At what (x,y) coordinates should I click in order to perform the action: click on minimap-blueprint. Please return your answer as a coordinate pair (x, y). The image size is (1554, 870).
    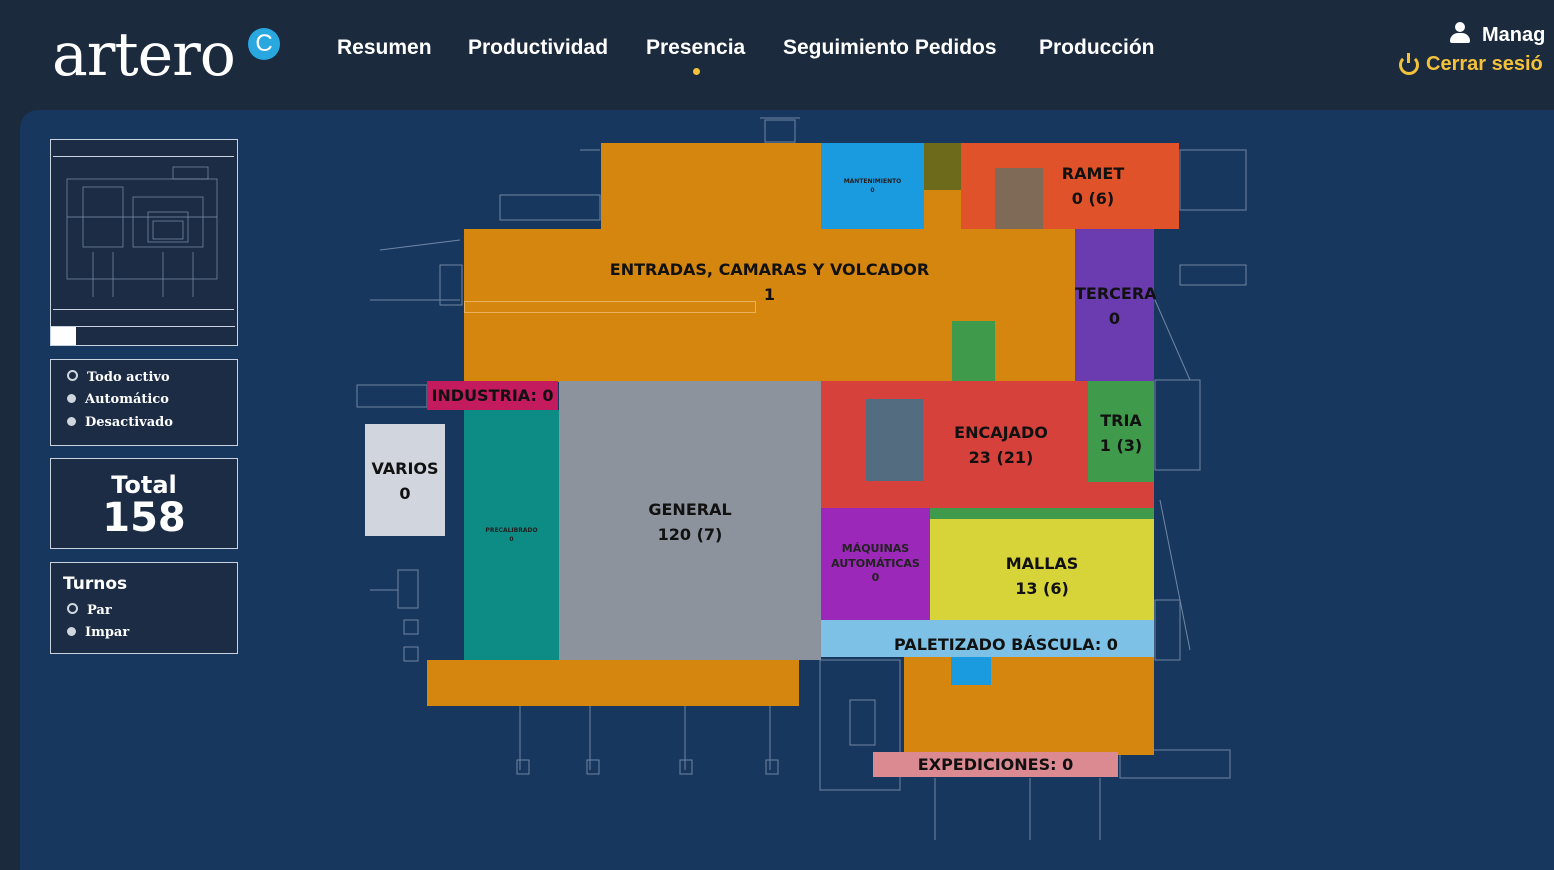
    Looking at the image, I should click on (142, 231).